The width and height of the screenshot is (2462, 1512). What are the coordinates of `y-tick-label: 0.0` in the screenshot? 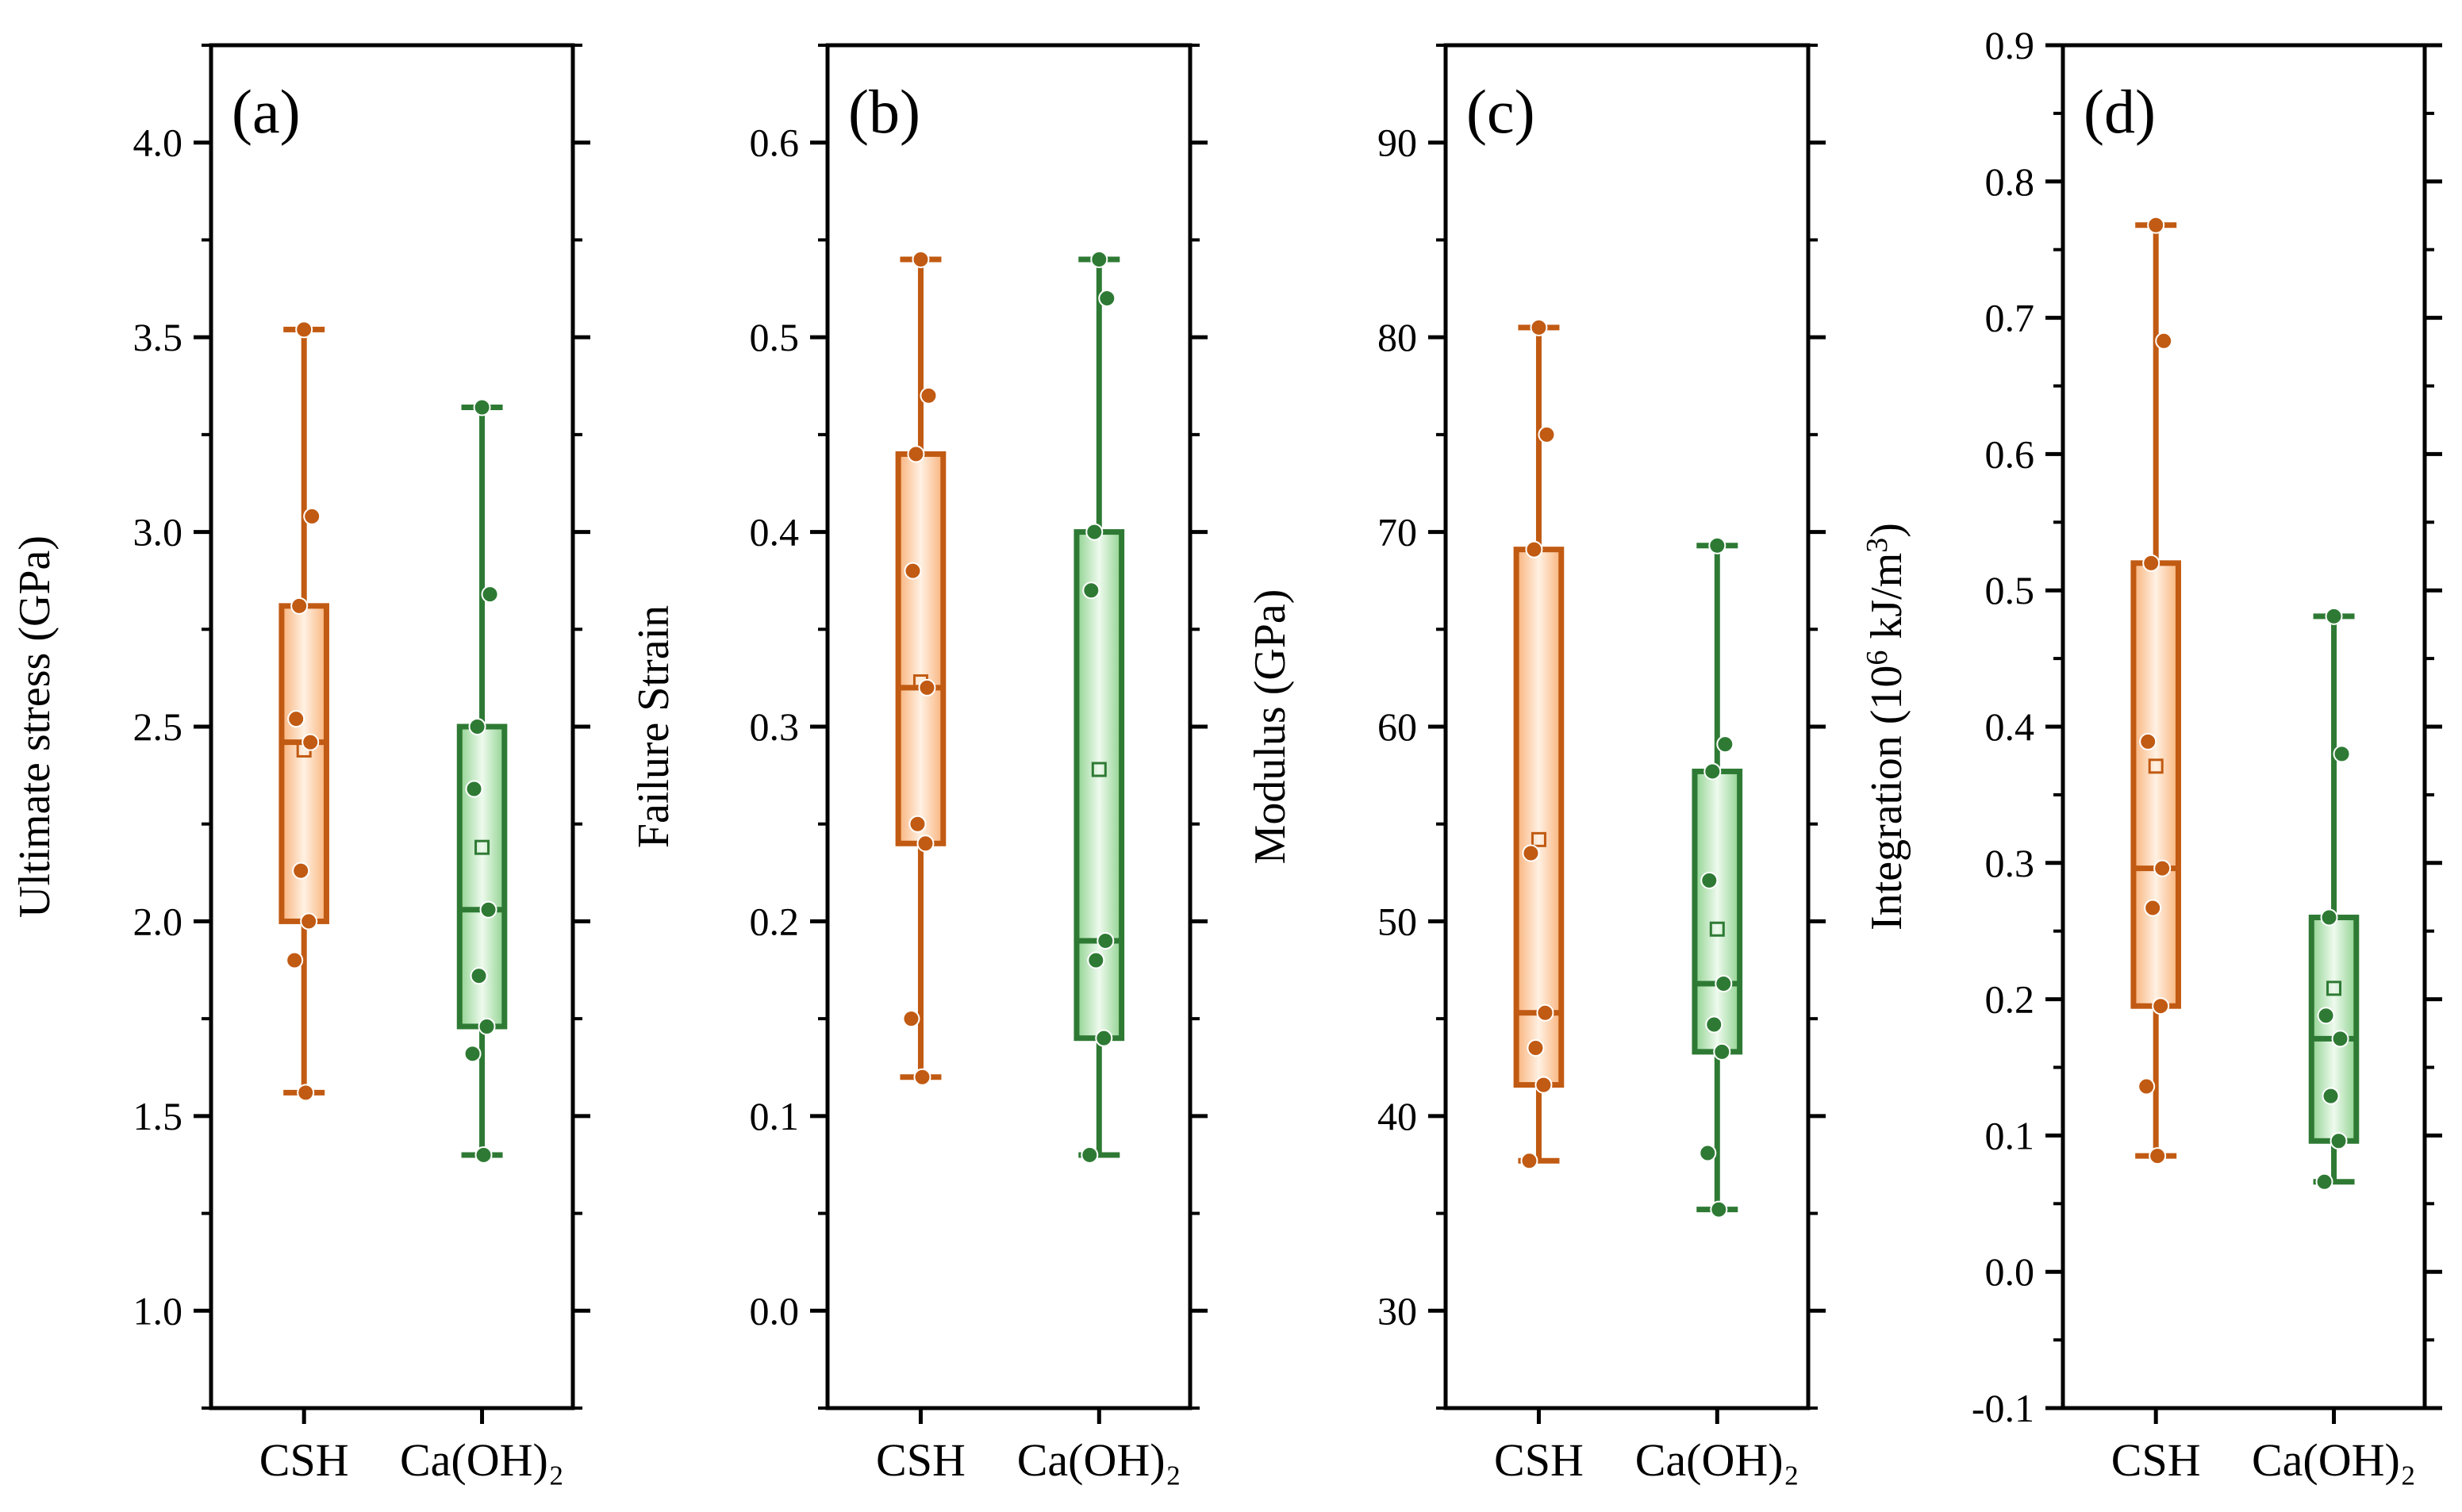 It's located at (775, 1311).